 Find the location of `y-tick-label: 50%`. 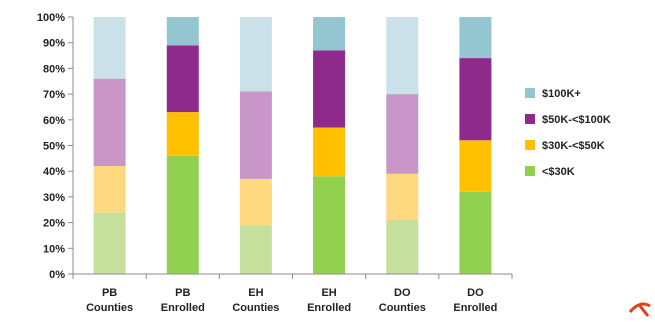

y-tick-label: 50% is located at coordinates (54, 147).